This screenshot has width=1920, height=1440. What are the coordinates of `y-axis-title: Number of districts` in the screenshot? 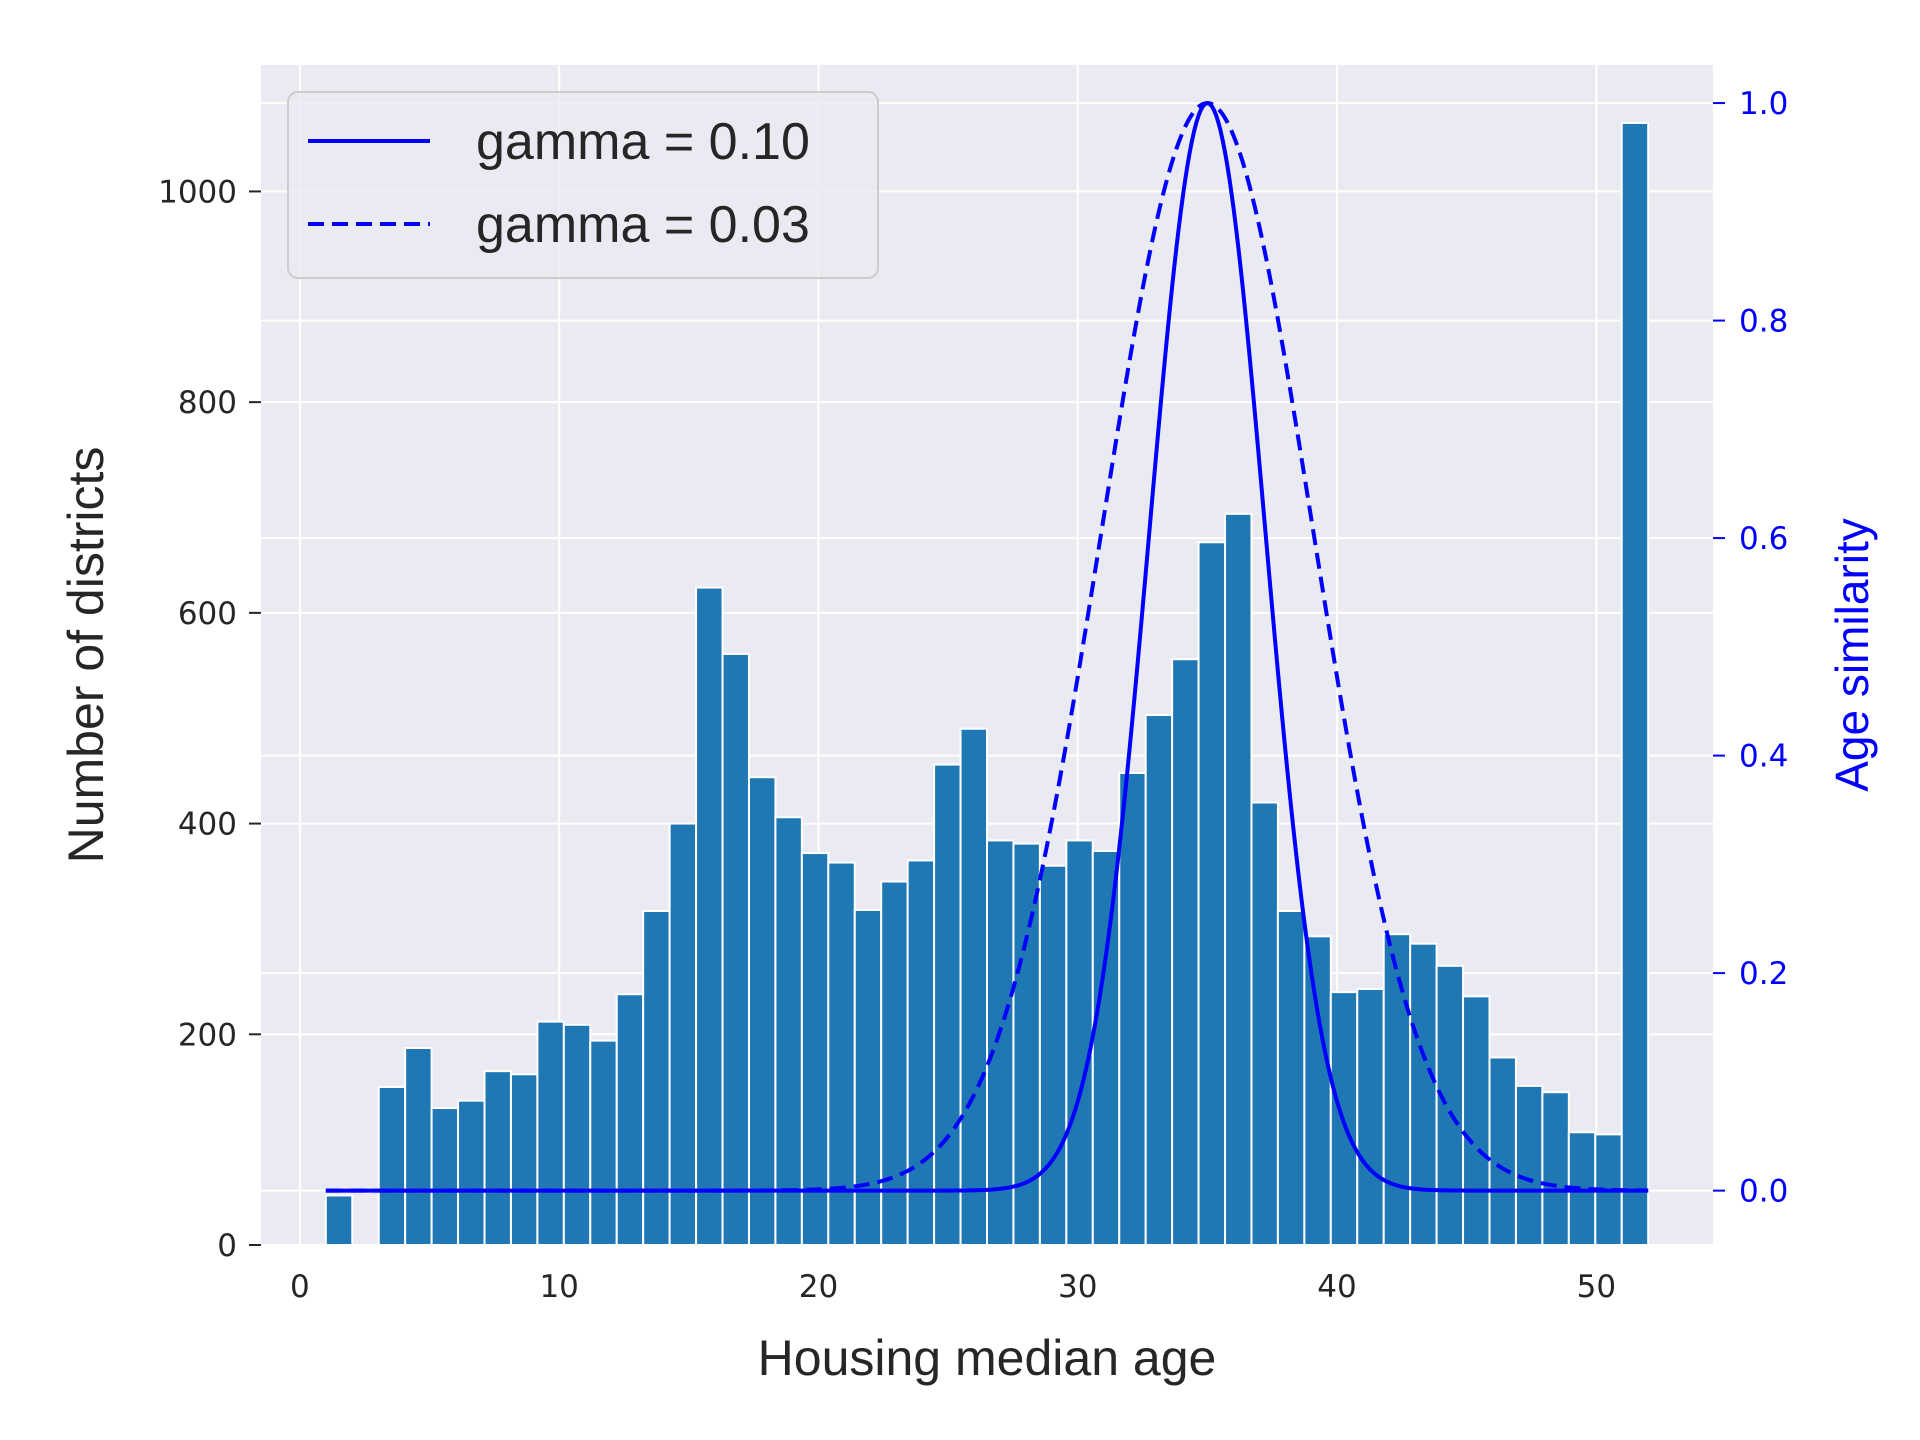 It's located at (86, 655).